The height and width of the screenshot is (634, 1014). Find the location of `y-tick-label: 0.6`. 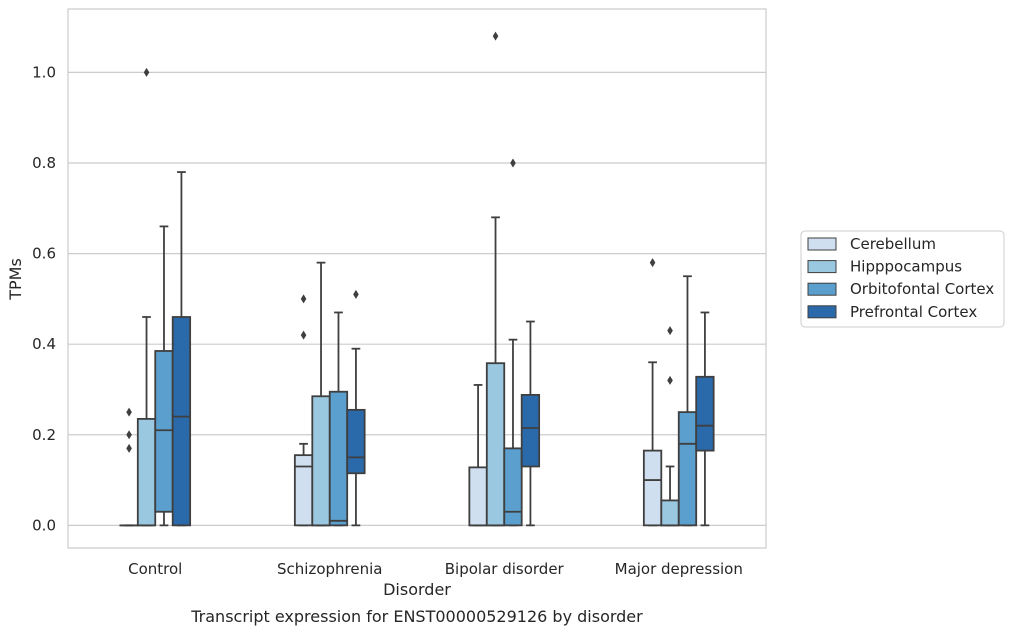

y-tick-label: 0.6 is located at coordinates (44, 254).